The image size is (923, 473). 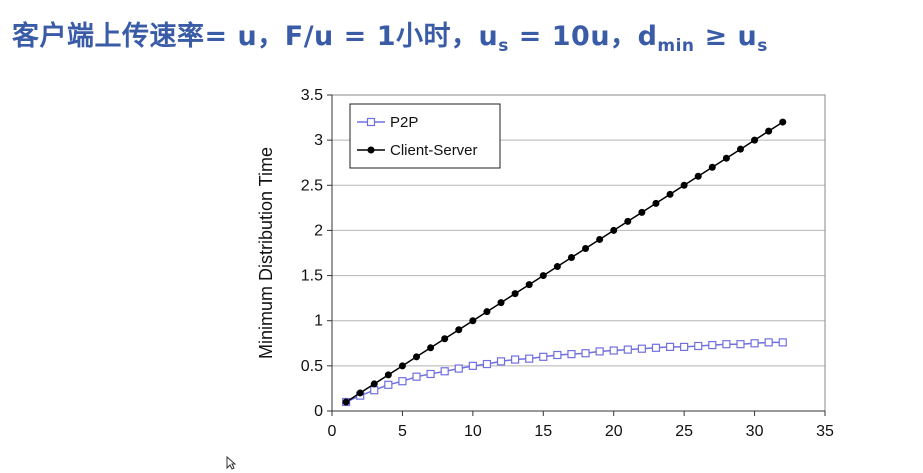 I want to click on legend: P2P Client-Server, so click(x=425, y=136).